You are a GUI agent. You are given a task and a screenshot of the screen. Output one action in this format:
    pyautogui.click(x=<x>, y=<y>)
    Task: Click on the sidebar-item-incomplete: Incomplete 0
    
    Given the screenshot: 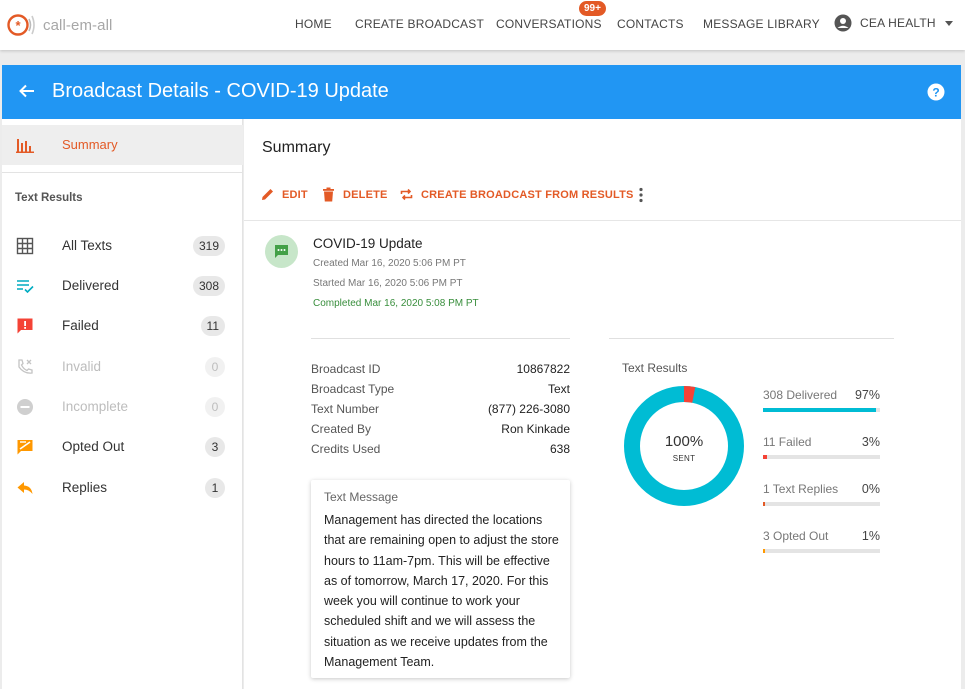 What is the action you would take?
    pyautogui.click(x=122, y=407)
    